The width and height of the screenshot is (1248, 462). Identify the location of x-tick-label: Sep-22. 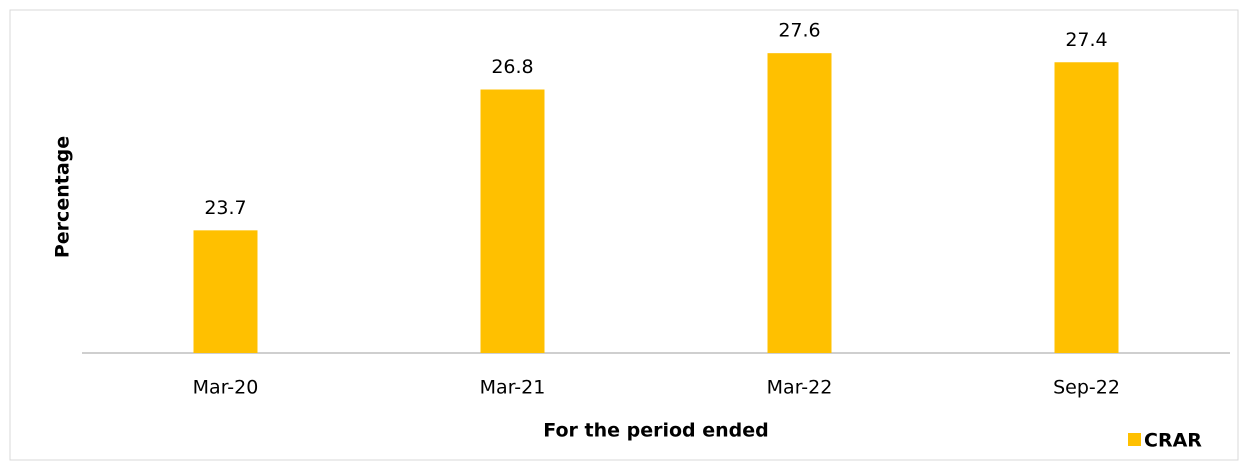
(1086, 388).